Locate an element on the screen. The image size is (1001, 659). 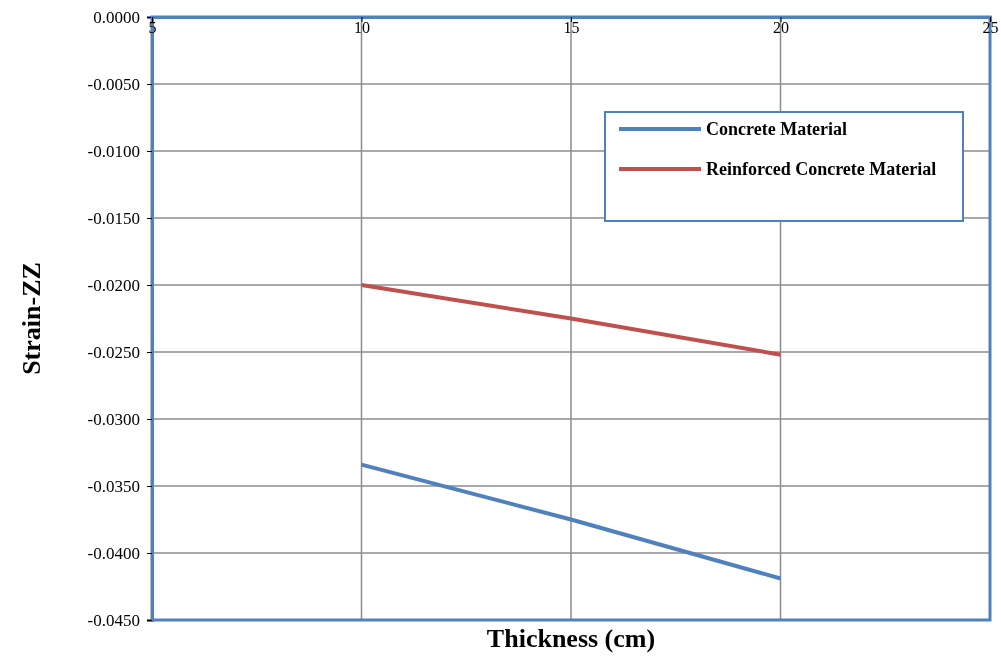
x-tick-label: 10 is located at coordinates (362, 27).